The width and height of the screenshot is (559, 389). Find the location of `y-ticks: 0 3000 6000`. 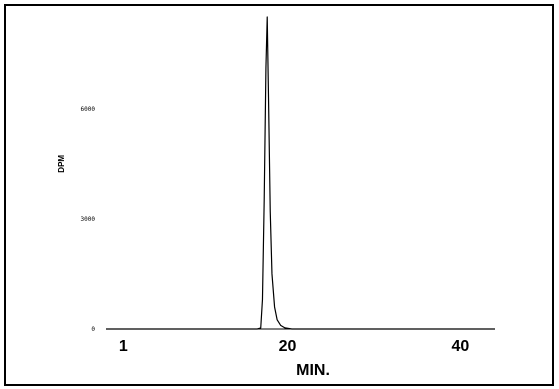

y-ticks: 0 3000 6000 is located at coordinates (88, 219).